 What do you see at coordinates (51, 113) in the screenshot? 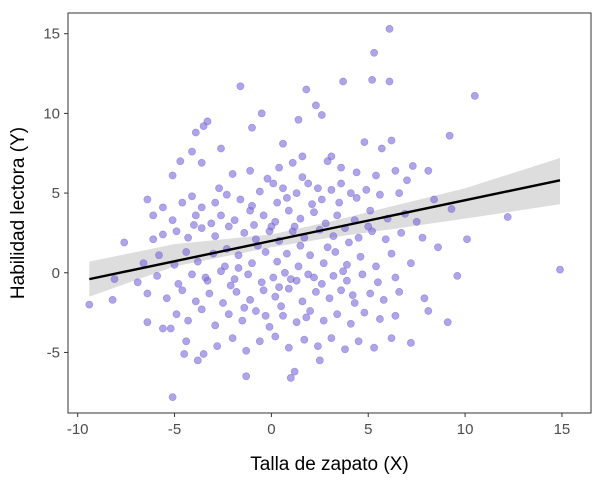
I see `y-tick-label: 10` at bounding box center [51, 113].